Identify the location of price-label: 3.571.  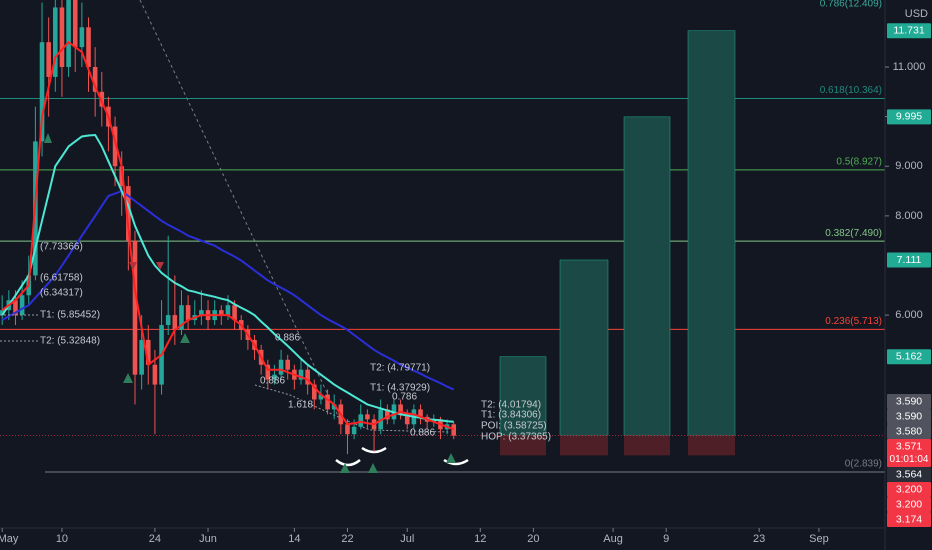
(909, 446).